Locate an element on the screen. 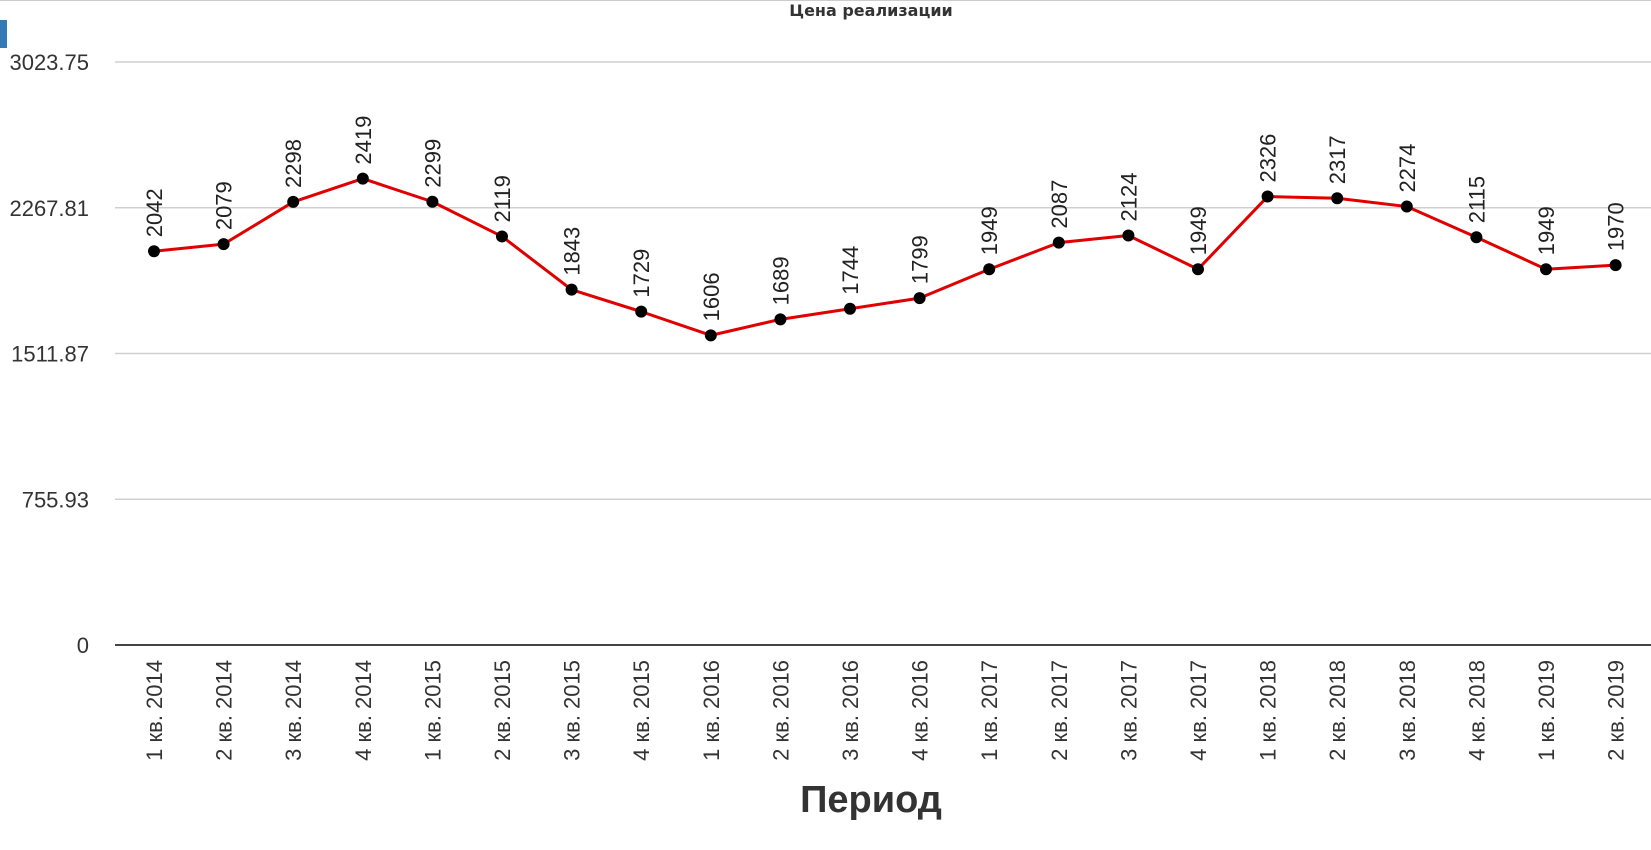 This screenshot has width=1651, height=850. y-tick-label: 3023.75 is located at coordinates (49, 62).